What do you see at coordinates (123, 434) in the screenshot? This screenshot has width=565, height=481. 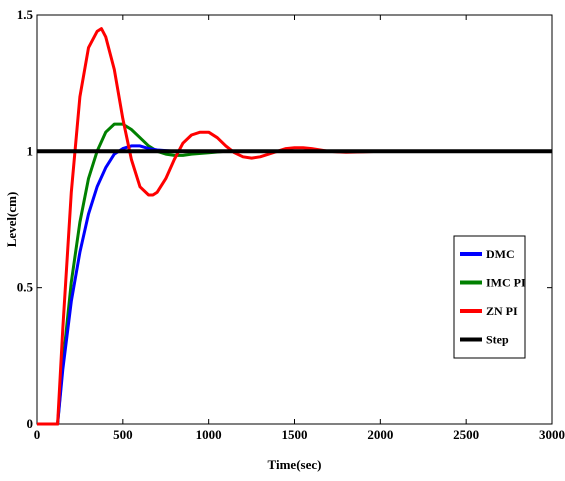 I see `x-tick-label: 500` at bounding box center [123, 434].